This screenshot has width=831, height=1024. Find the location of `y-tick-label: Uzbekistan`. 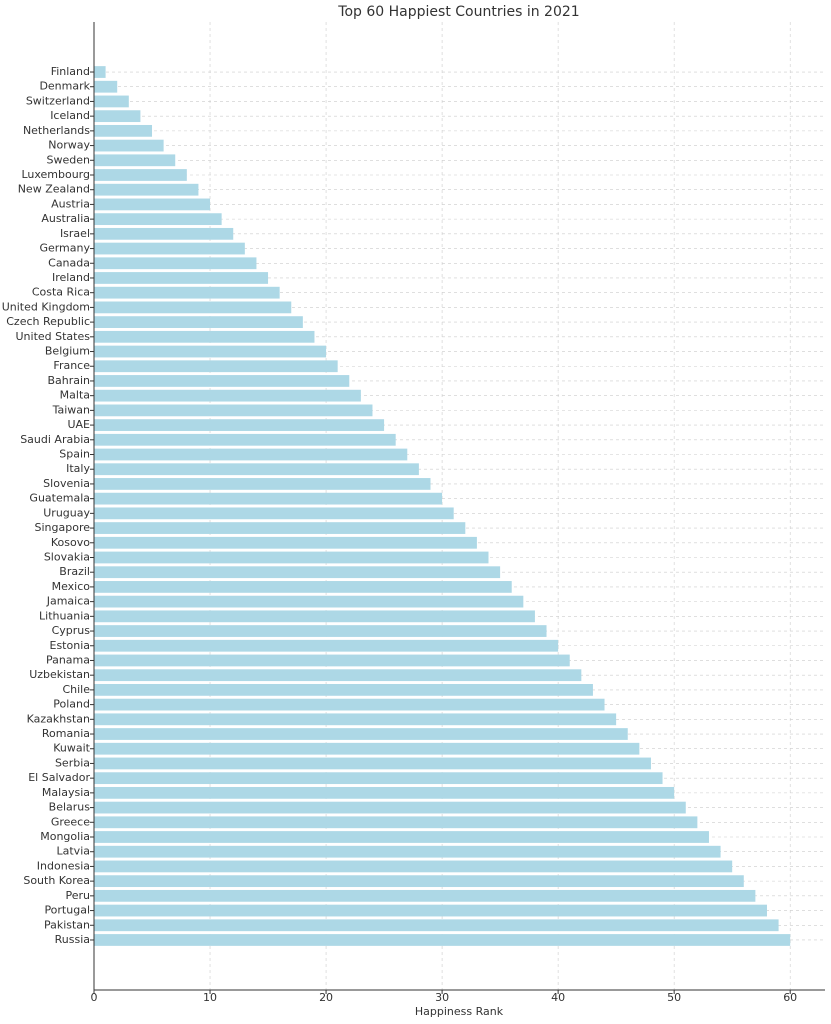

y-tick-label: Uzbekistan is located at coordinates (59, 674).